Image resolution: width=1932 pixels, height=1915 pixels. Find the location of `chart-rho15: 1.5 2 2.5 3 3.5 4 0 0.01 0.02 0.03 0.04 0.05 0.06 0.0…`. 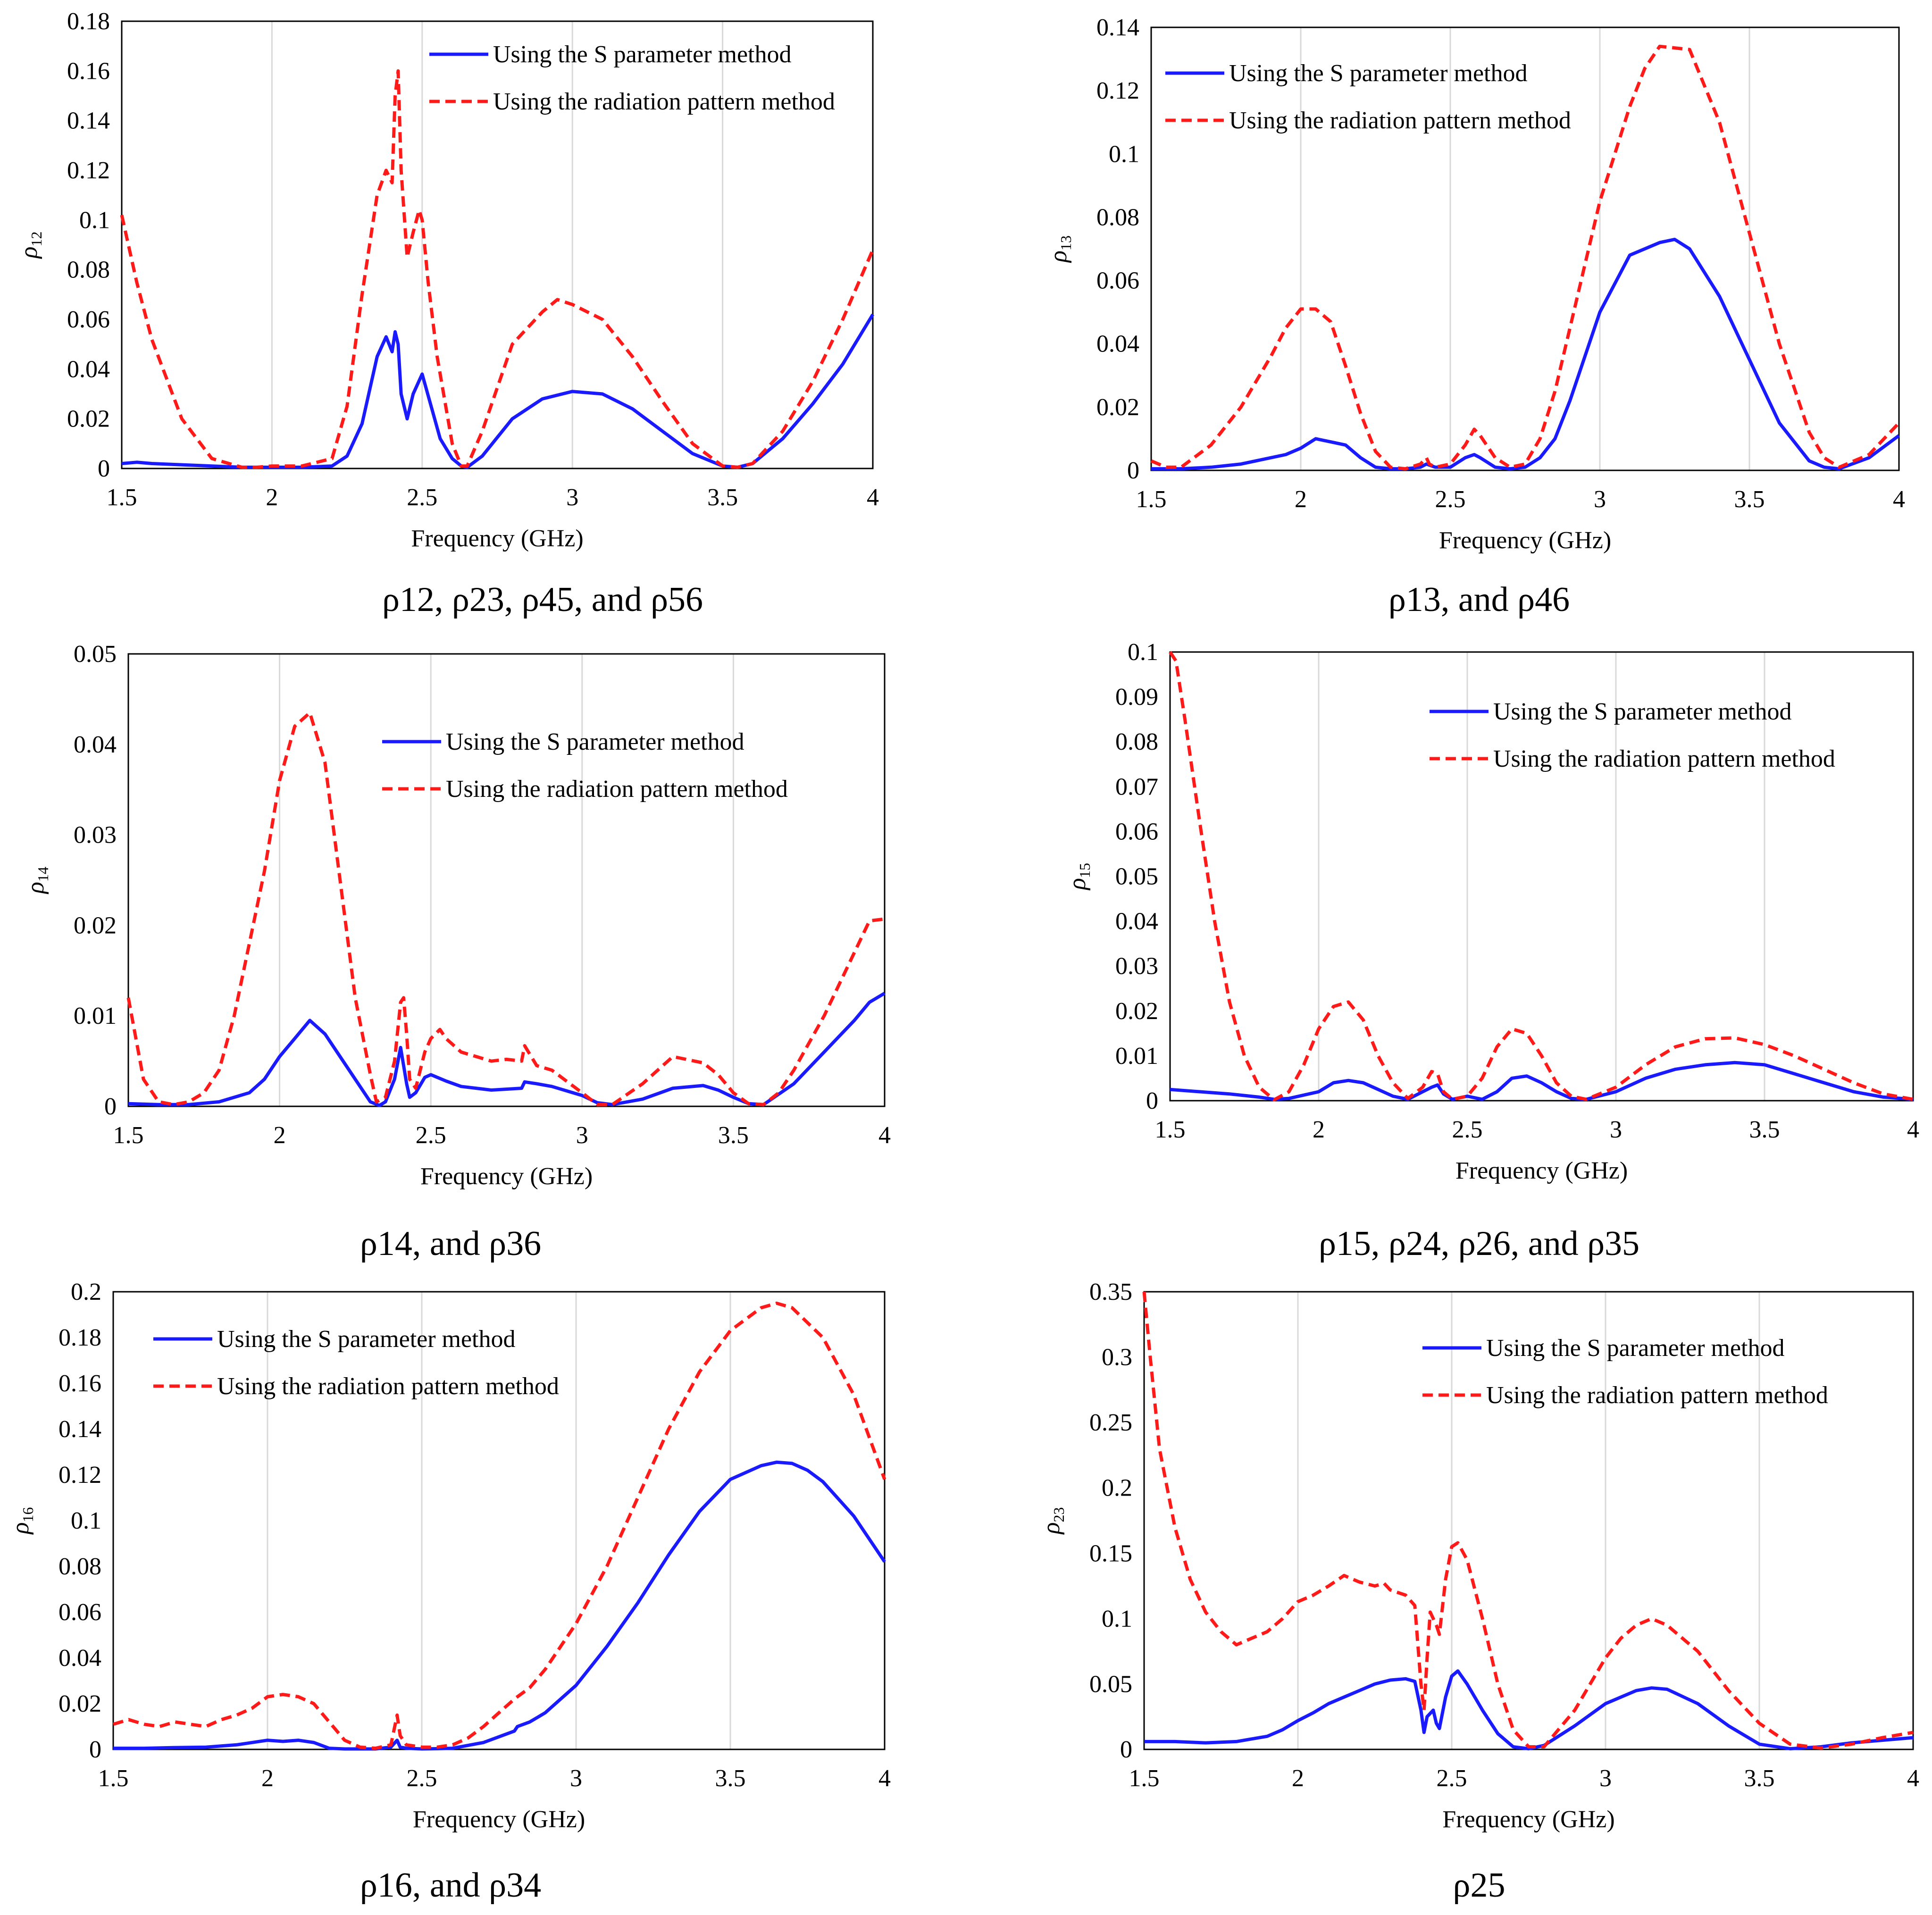

chart-rho15: 1.5 2 2.5 3 3.5 4 0 0.01 0.02 0.03 0.04 0.05 0.06 0.0… is located at coordinates (1491, 951).